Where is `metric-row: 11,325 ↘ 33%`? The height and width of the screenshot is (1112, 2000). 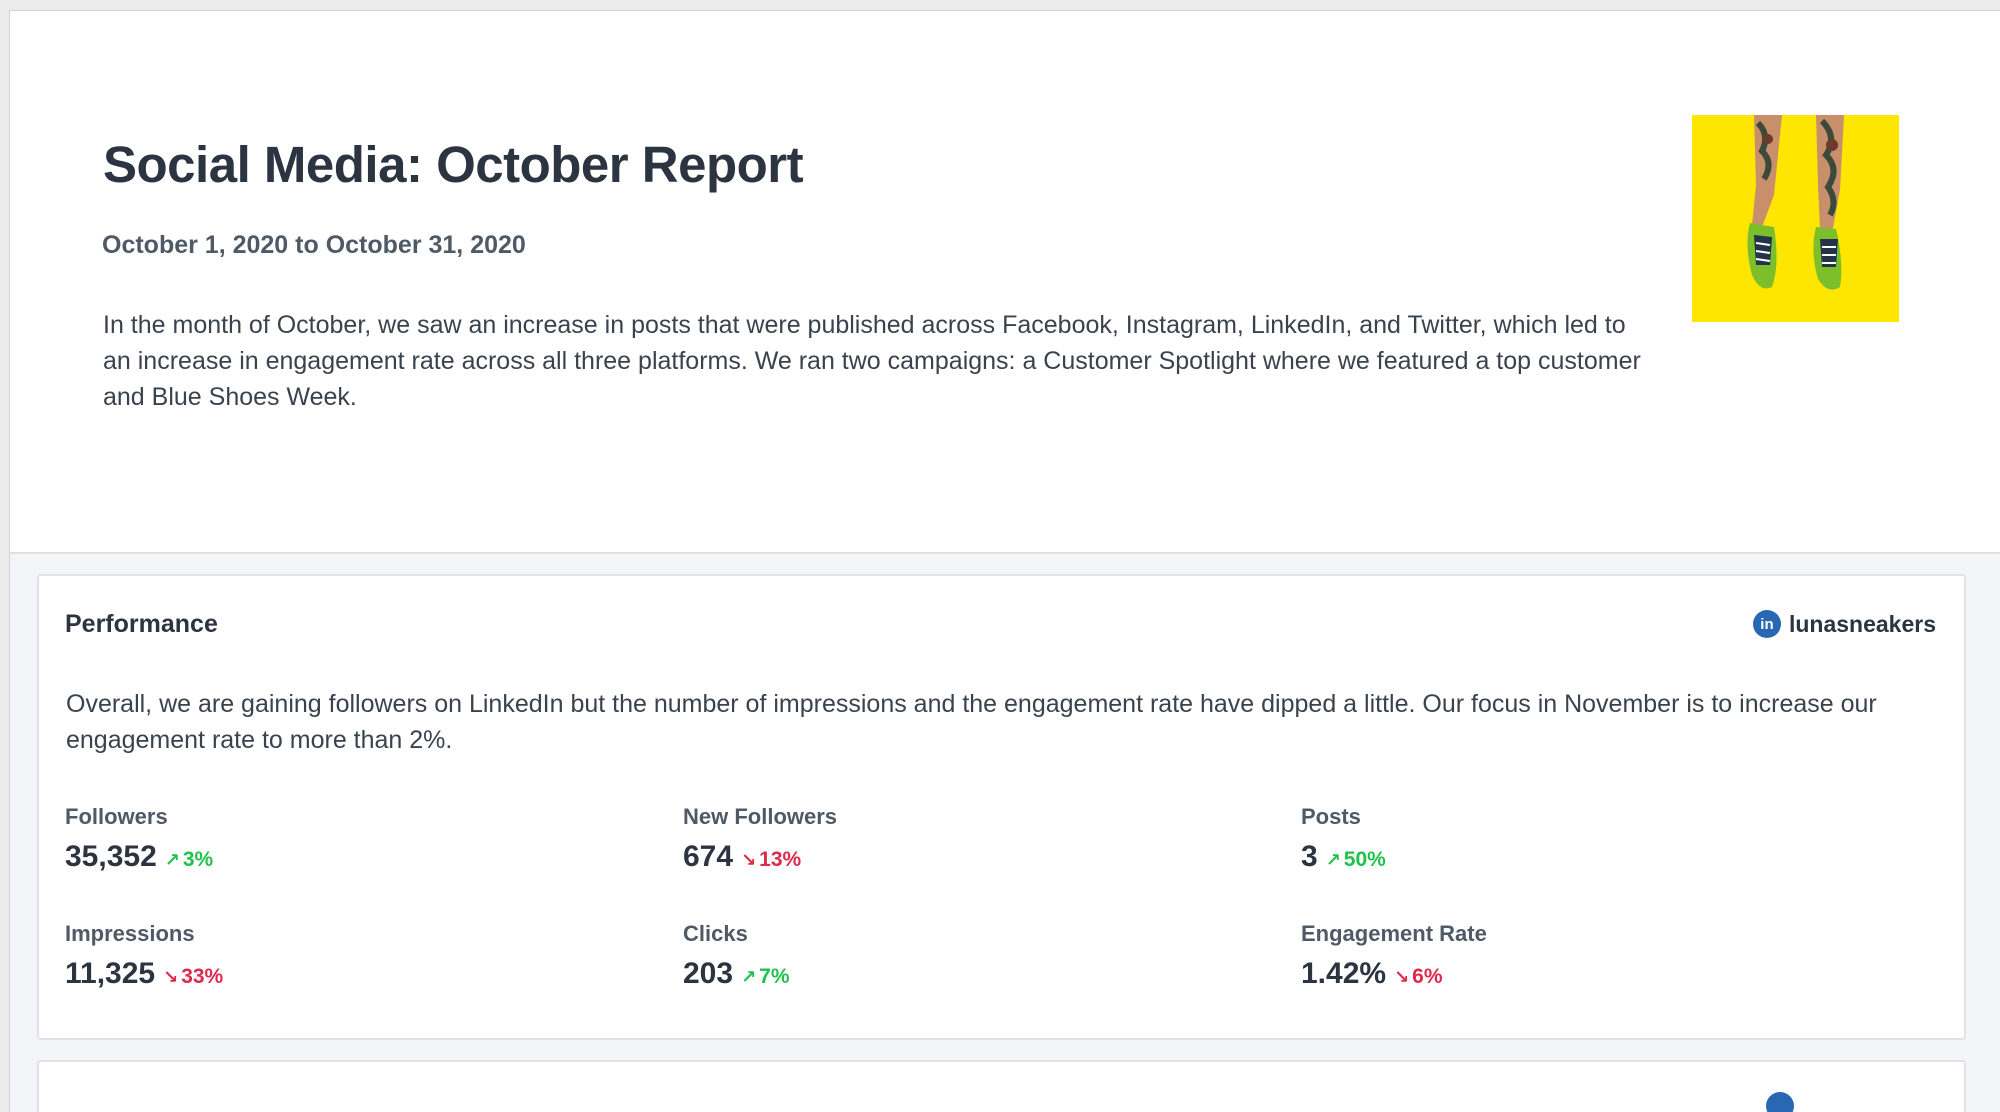
metric-row: 11,325 ↘ 33% is located at coordinates (374, 974).